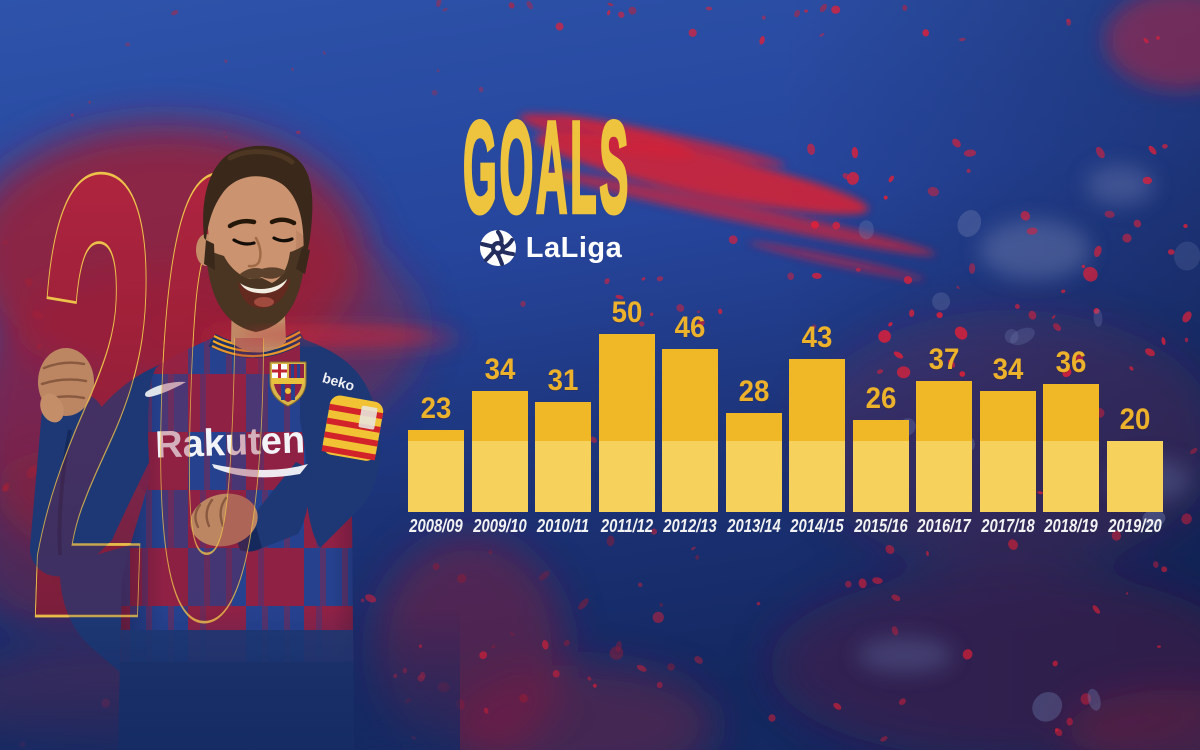  What do you see at coordinates (288, 384) in the screenshot?
I see `club-crest` at bounding box center [288, 384].